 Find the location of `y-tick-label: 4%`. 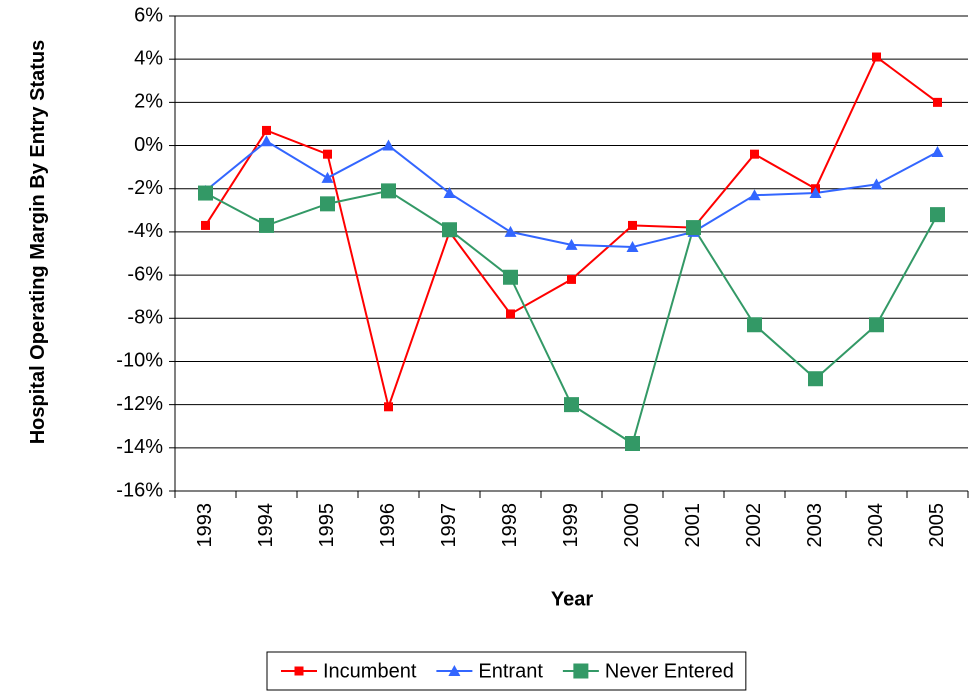

y-tick-label: 4% is located at coordinates (148, 58).